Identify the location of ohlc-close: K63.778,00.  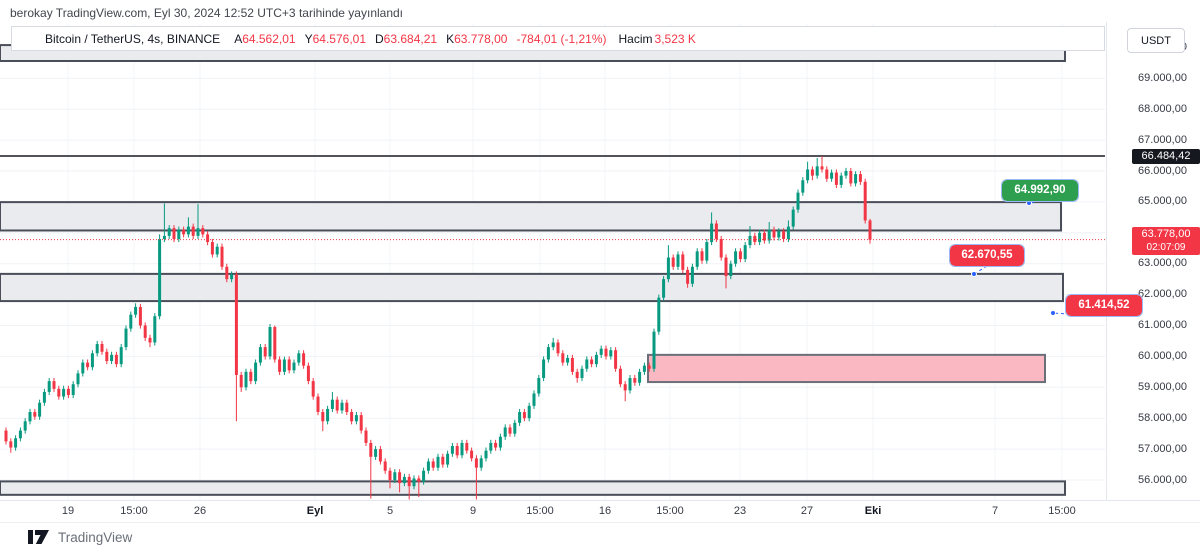
(477, 38).